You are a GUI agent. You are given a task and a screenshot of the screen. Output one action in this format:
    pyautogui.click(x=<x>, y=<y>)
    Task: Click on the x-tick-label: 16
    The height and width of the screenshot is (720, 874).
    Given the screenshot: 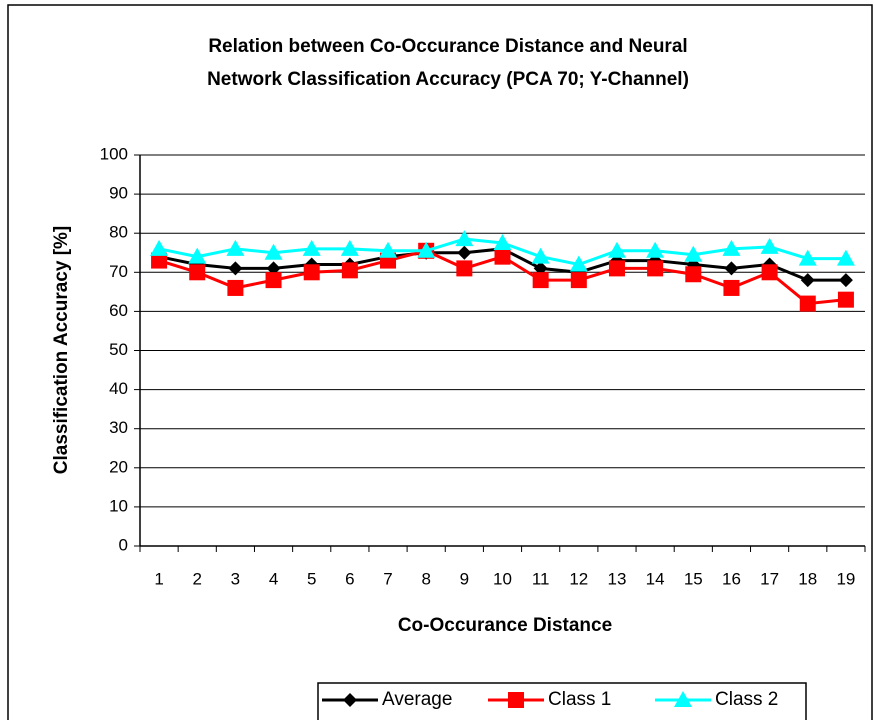 What is the action you would take?
    pyautogui.click(x=731, y=578)
    